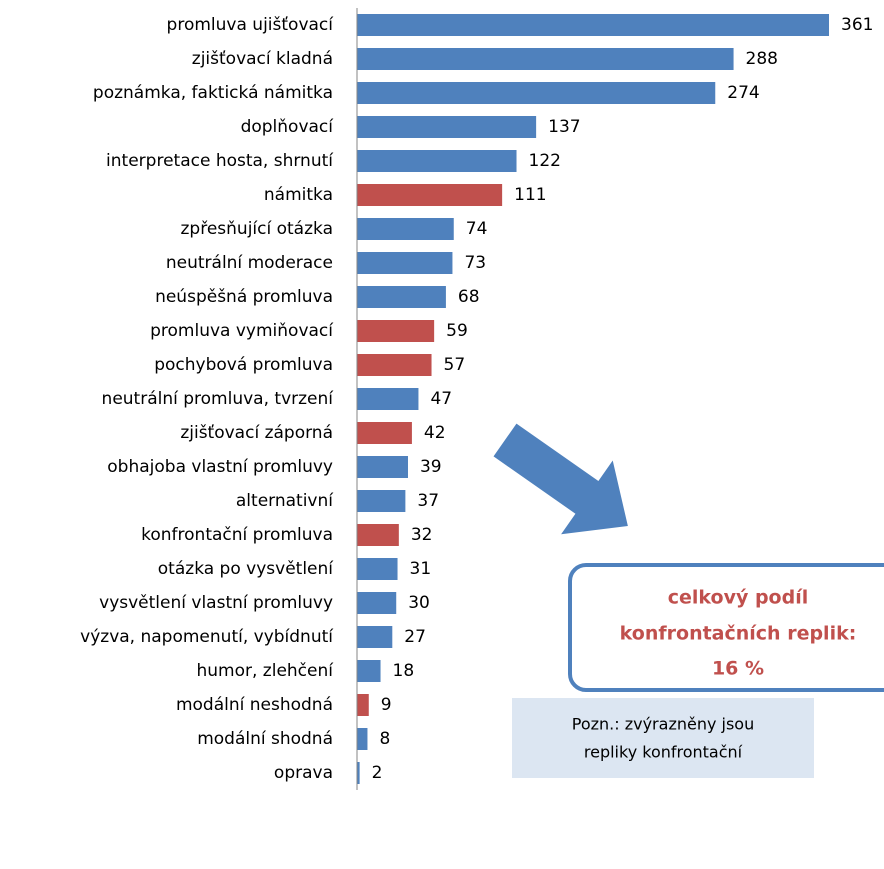 This screenshot has height=869, width=884. I want to click on y-tick-label: humor, zlehčení, so click(266, 671).